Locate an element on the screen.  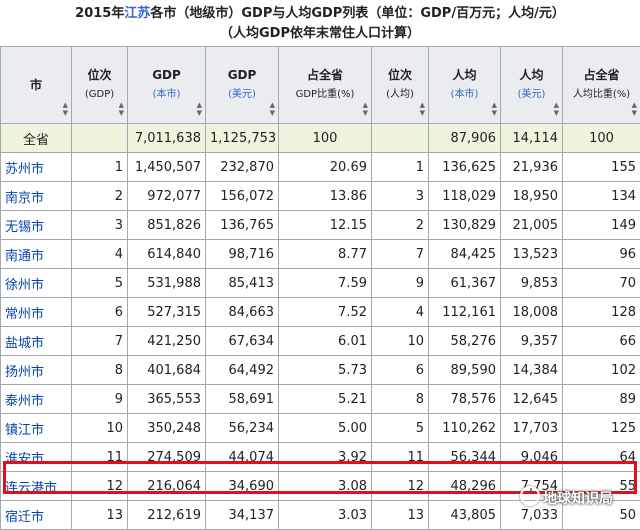
column-header-5: 位次(人均)▲▼ is located at coordinates (400, 85).